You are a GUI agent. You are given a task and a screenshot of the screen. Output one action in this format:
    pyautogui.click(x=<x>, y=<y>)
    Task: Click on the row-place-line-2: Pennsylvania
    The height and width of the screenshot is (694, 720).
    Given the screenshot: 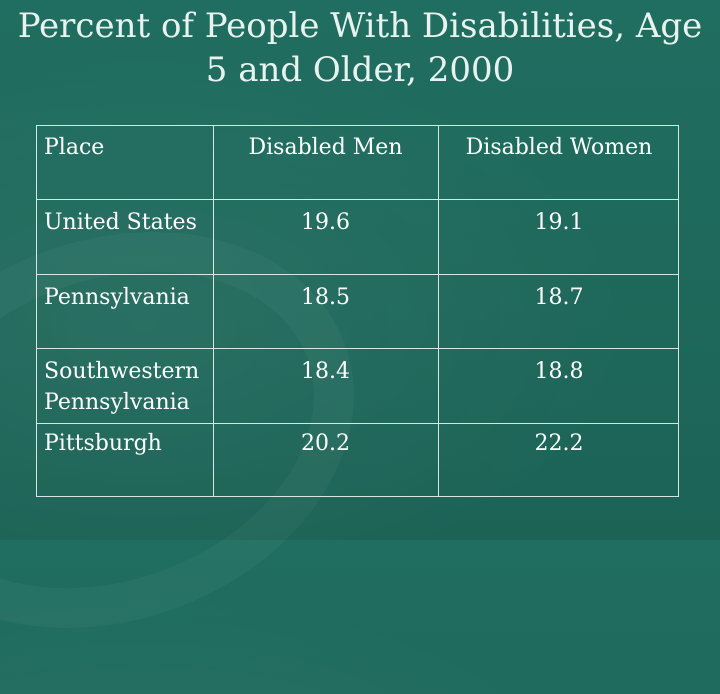 What is the action you would take?
    pyautogui.click(x=117, y=402)
    